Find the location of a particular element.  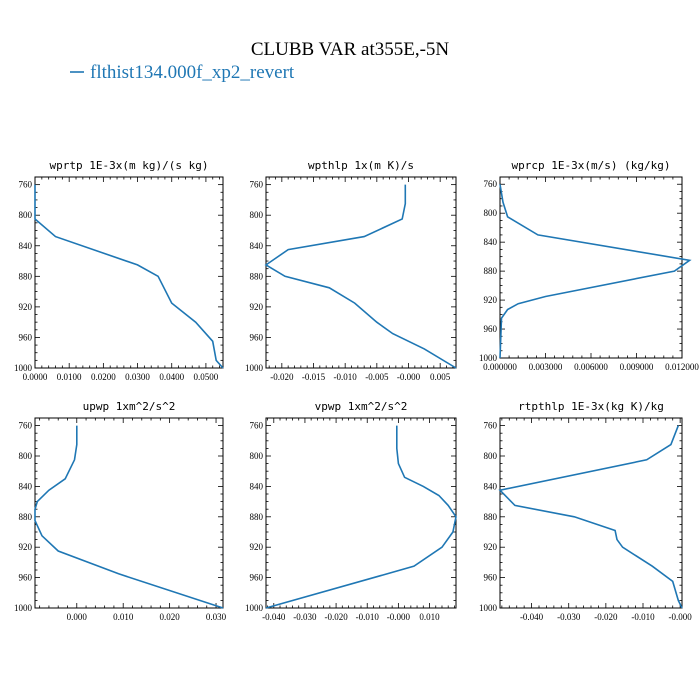

panel-title: wpthlp 1x(m K)/s is located at coordinates (361, 165).